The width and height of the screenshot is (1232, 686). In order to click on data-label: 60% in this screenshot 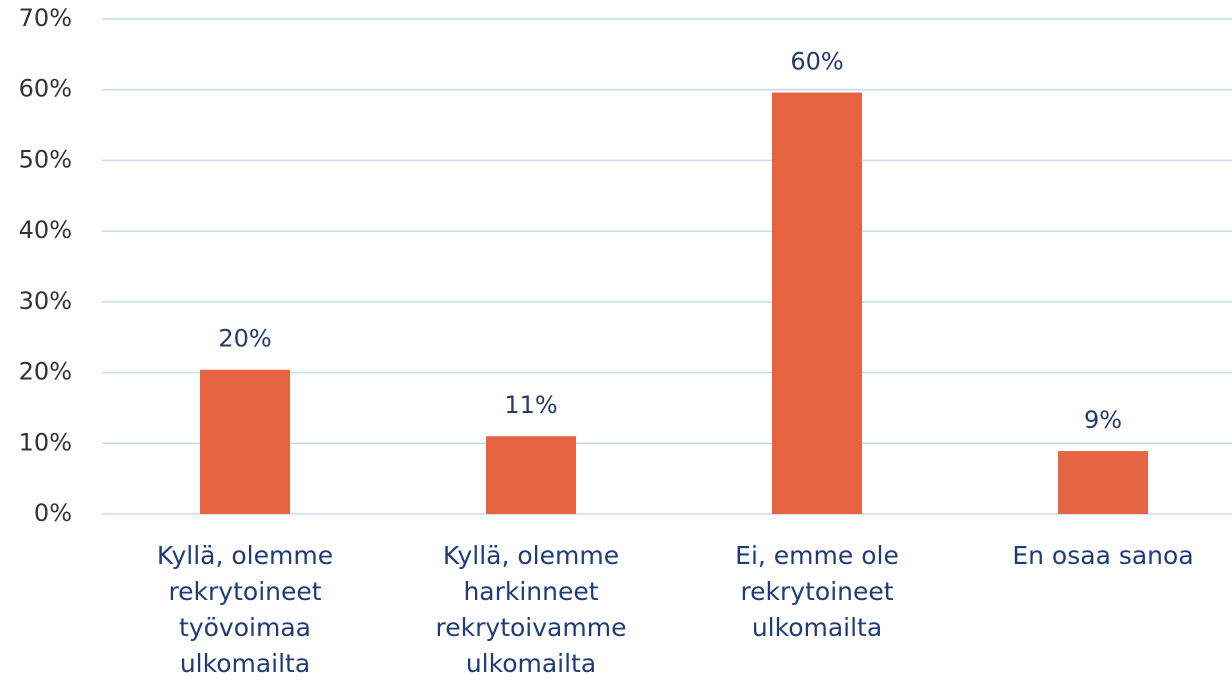, I will do `click(816, 62)`.